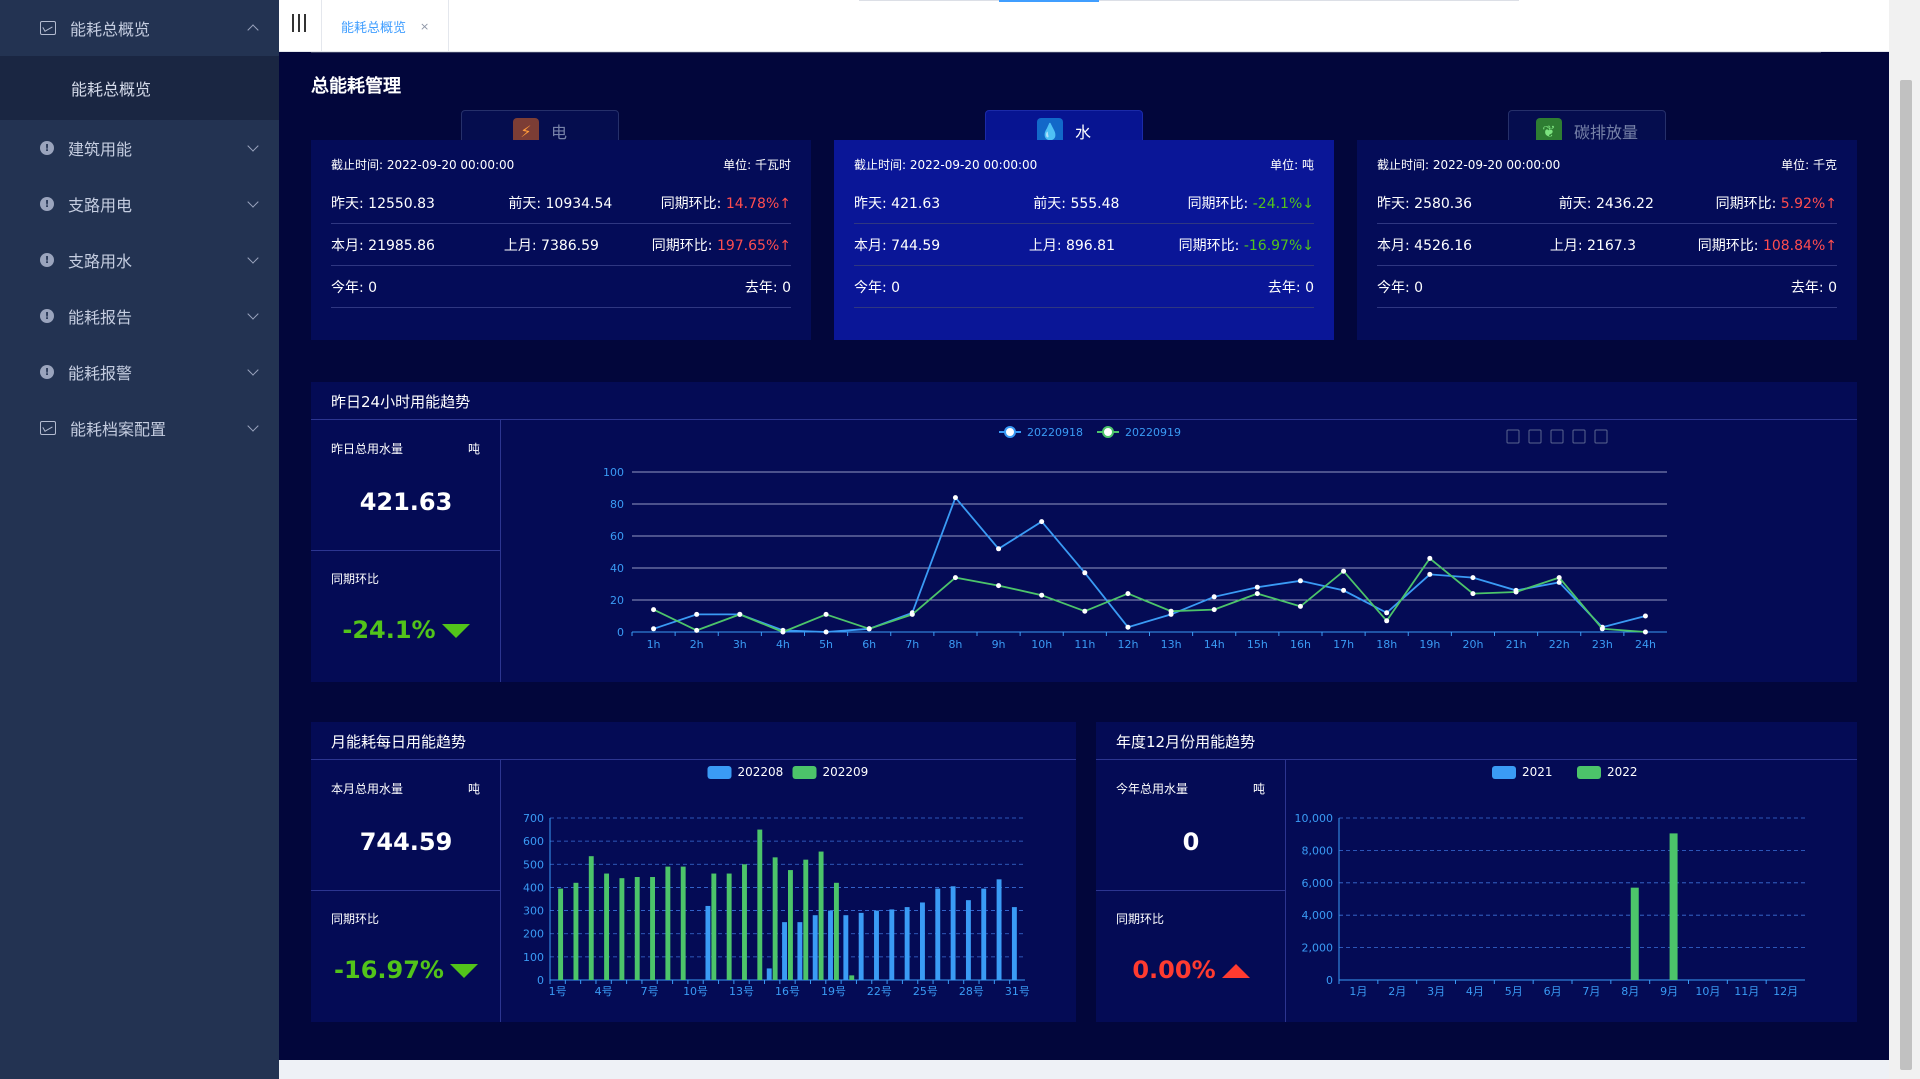  What do you see at coordinates (1425, 203) in the screenshot?
I see `yesterday-value: 昨天: 2580.36` at bounding box center [1425, 203].